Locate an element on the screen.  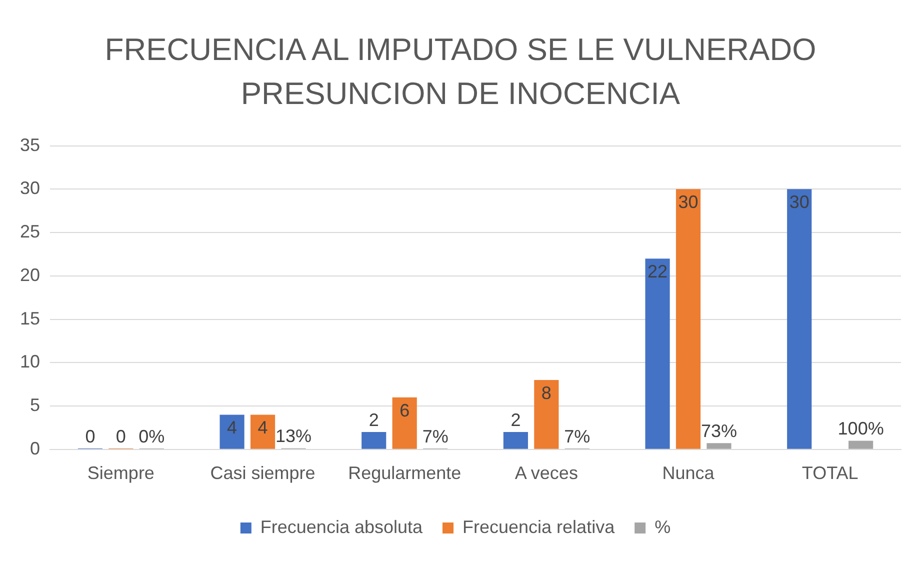
data-label: 0% is located at coordinates (151, 436).